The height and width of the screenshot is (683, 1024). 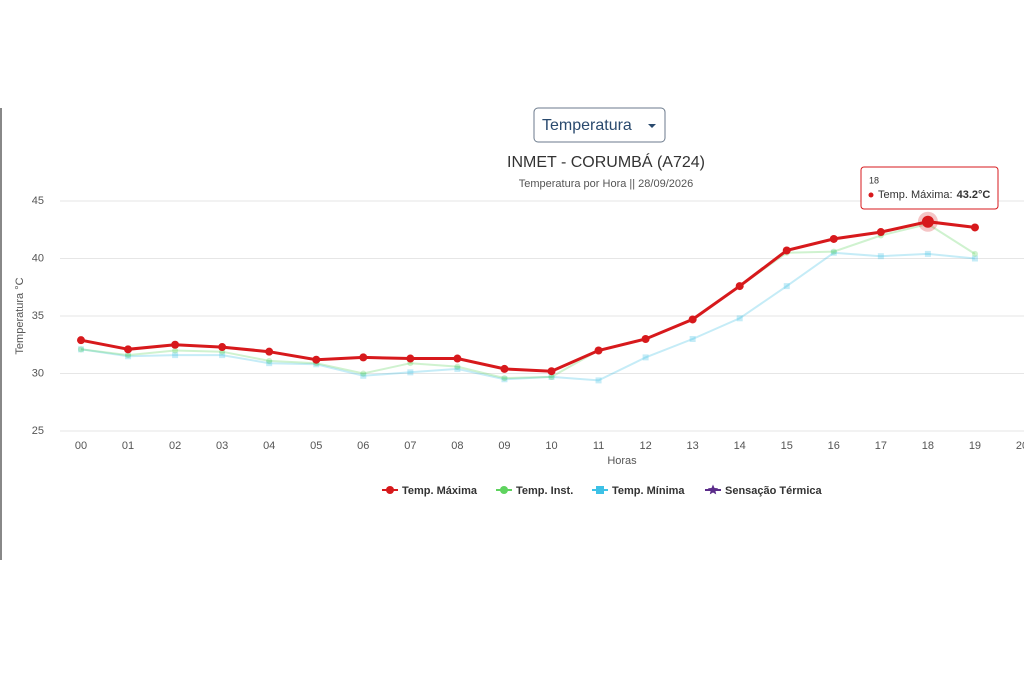 I want to click on x-tick-label: 07, so click(x=410, y=446).